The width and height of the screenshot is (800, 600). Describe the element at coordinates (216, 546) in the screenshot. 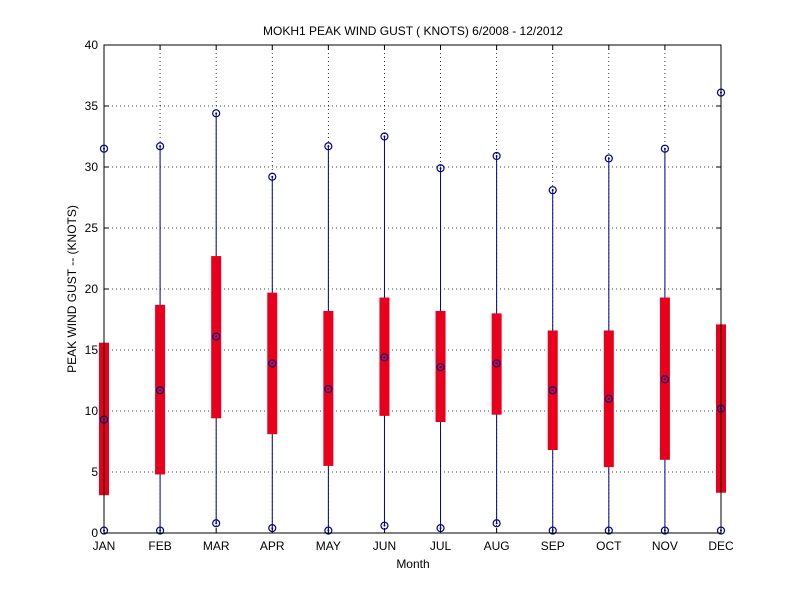

I see `x-tick-label: MAR` at that location.